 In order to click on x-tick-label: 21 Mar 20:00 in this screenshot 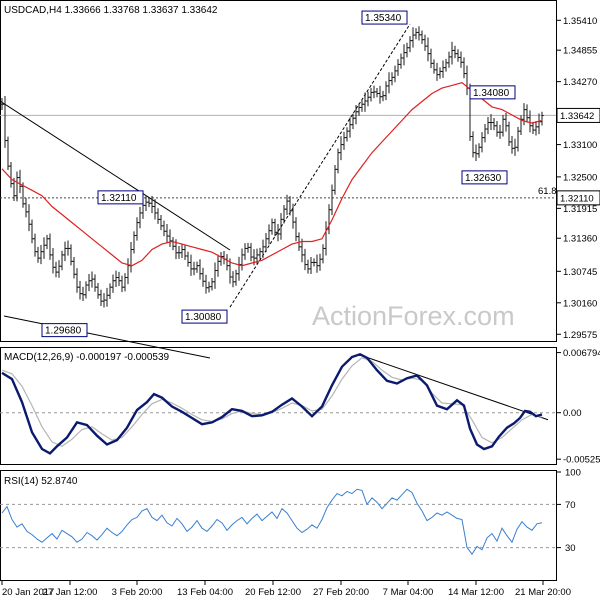, I will do `click(543, 592)`.